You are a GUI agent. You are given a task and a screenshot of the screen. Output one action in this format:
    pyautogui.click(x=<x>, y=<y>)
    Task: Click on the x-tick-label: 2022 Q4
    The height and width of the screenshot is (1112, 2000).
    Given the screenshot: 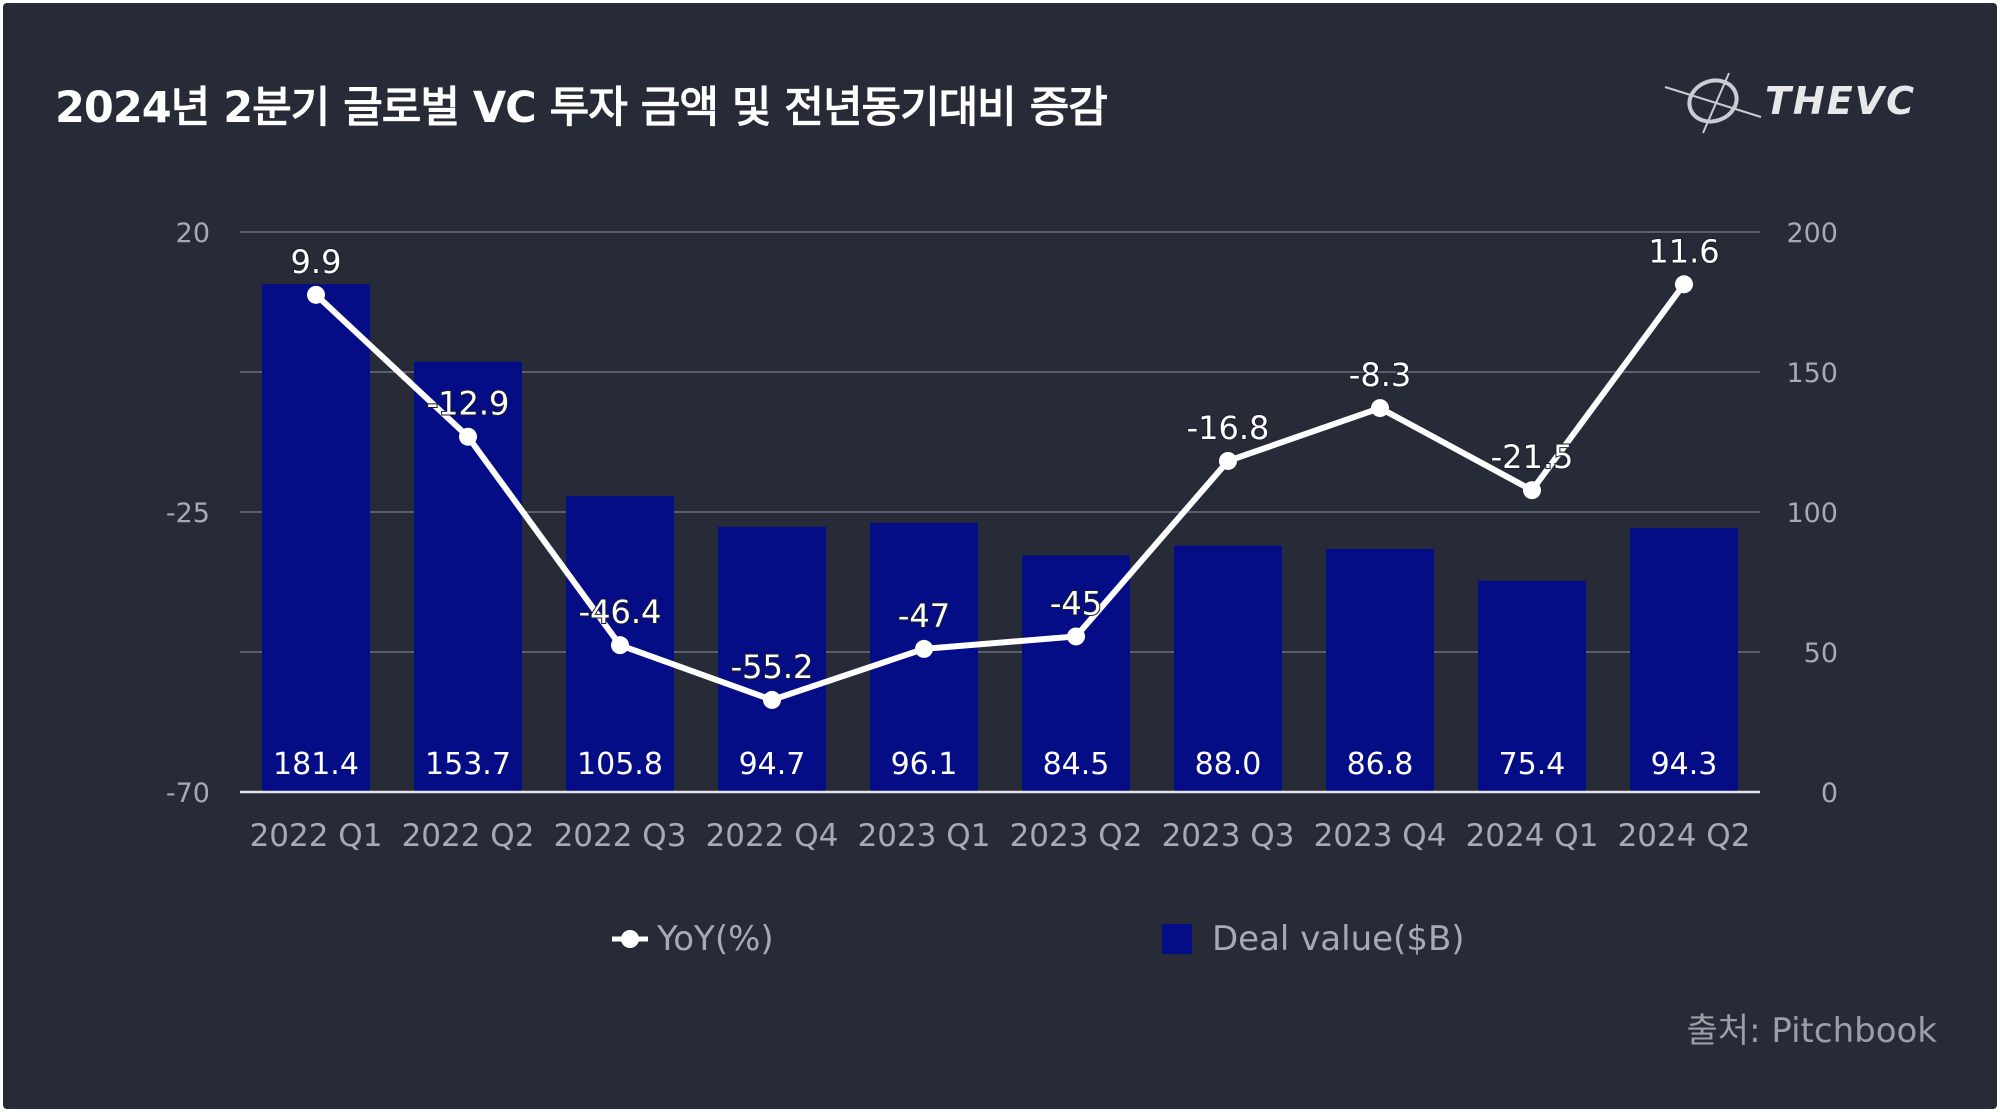 What is the action you would take?
    pyautogui.click(x=772, y=836)
    